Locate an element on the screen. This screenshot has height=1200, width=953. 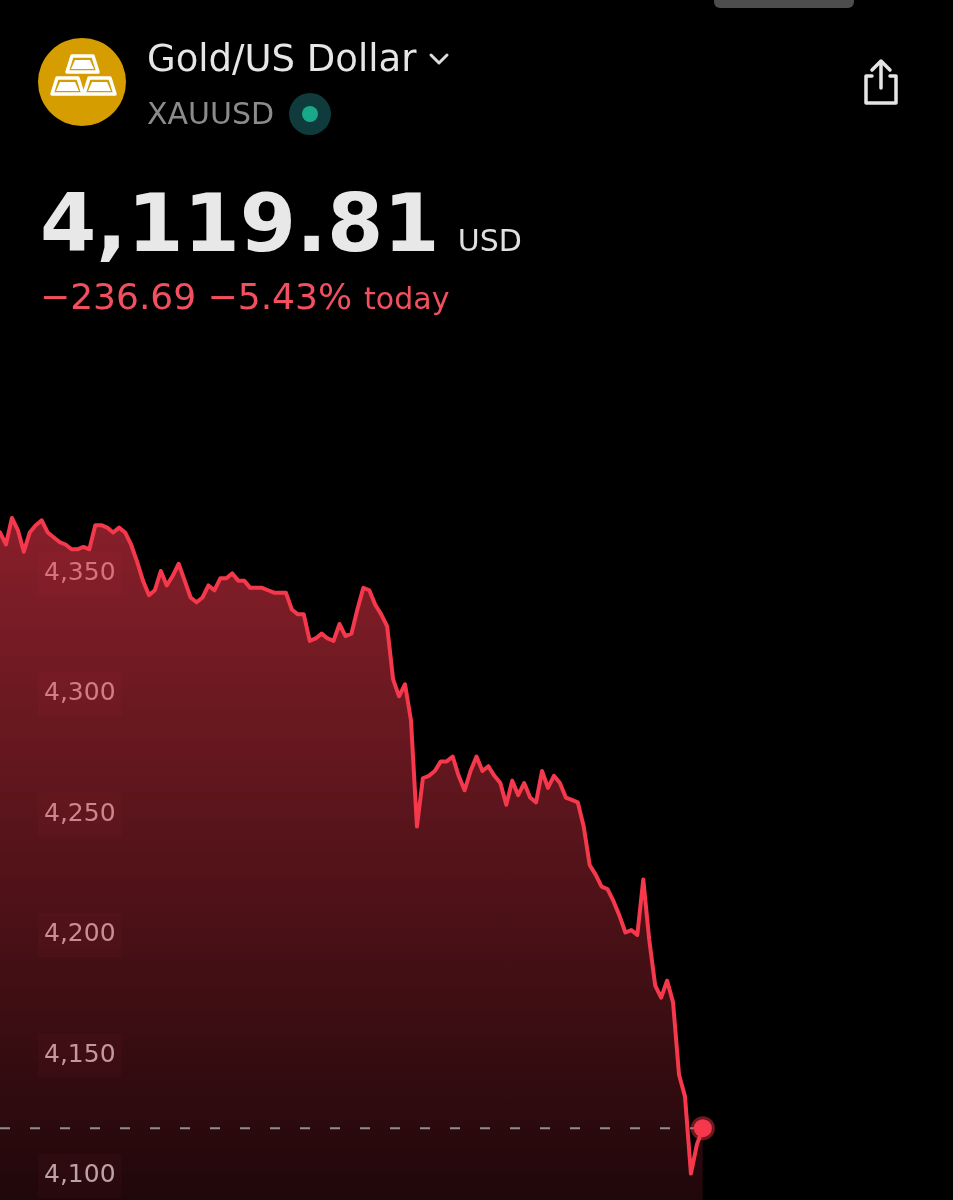
text: USD is located at coordinates (489, 240).